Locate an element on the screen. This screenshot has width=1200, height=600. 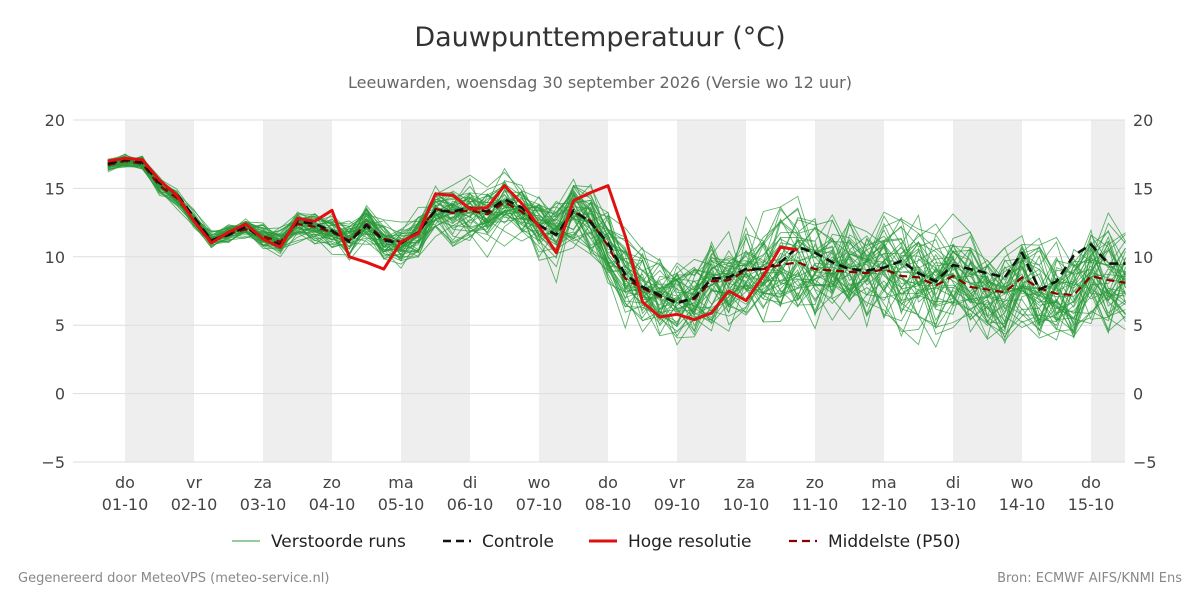
x-tick-date: 08-10 is located at coordinates (608, 504).